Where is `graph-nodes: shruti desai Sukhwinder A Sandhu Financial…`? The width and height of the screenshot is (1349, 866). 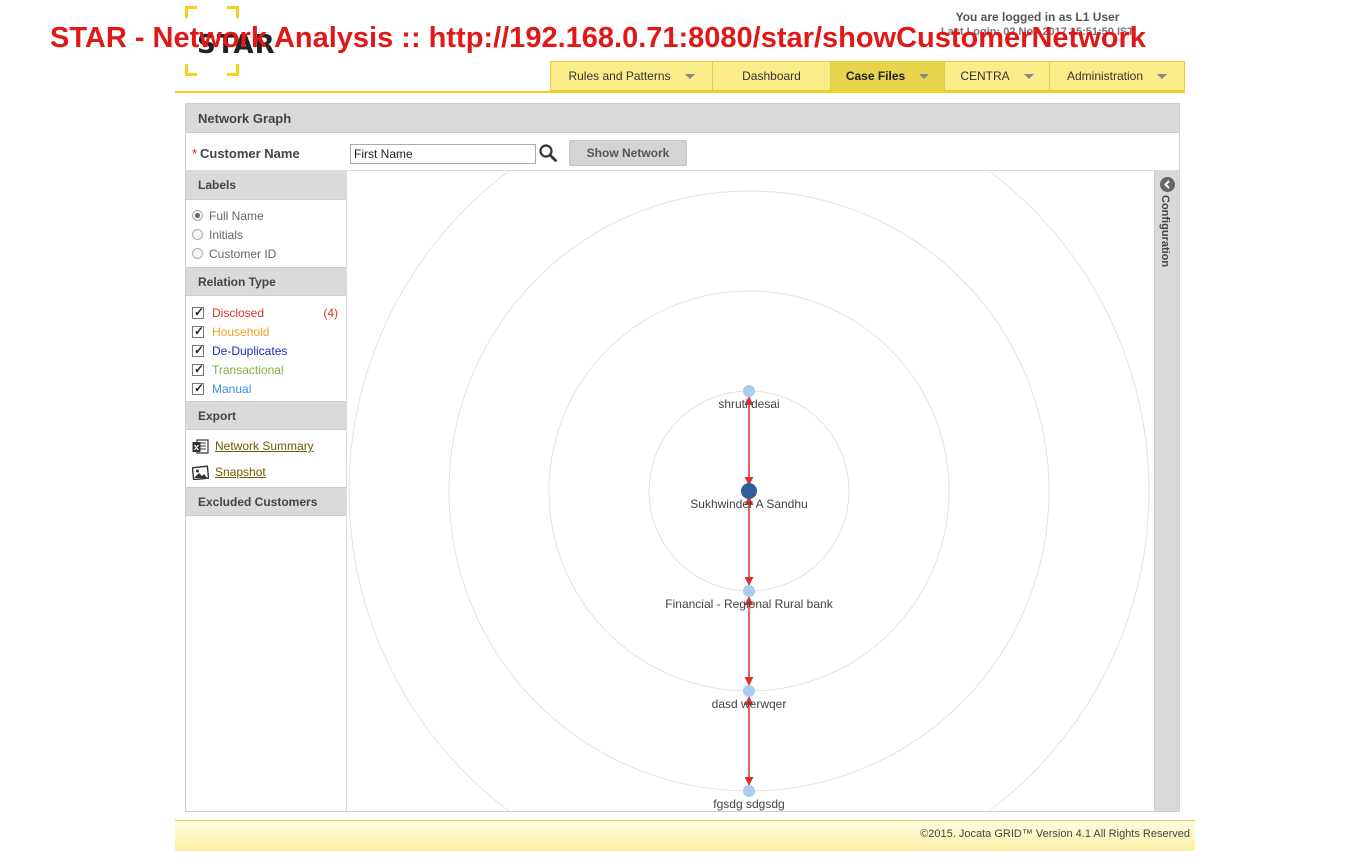 graph-nodes: shruti desai Sukhwinder A Sandhu Financial… is located at coordinates (749, 598).